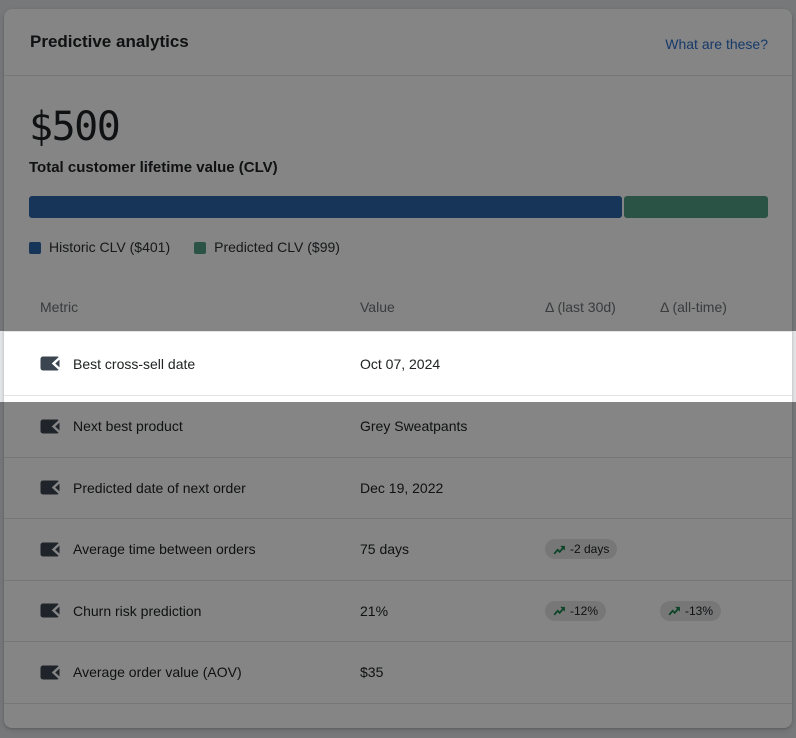  What do you see at coordinates (75, 127) in the screenshot?
I see `clv-total-value: $500` at bounding box center [75, 127].